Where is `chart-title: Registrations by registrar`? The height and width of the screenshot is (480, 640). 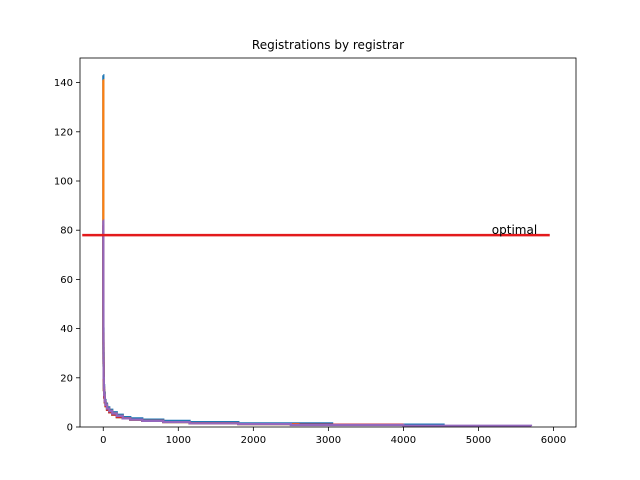
chart-title: Registrations by registrar is located at coordinates (328, 45).